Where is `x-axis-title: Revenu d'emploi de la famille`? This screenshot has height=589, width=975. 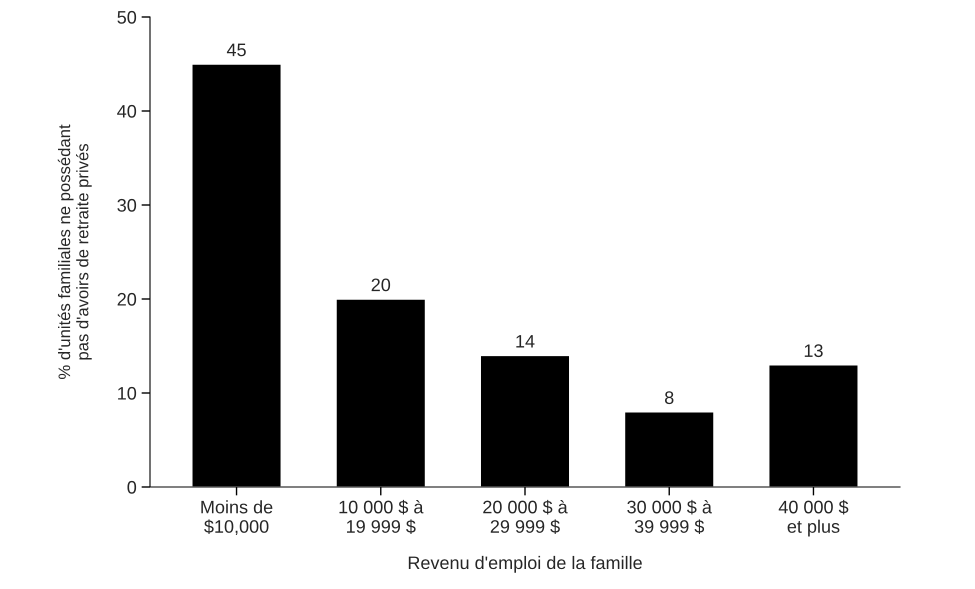 x-axis-title: Revenu d'emploi de la famille is located at coordinates (525, 564).